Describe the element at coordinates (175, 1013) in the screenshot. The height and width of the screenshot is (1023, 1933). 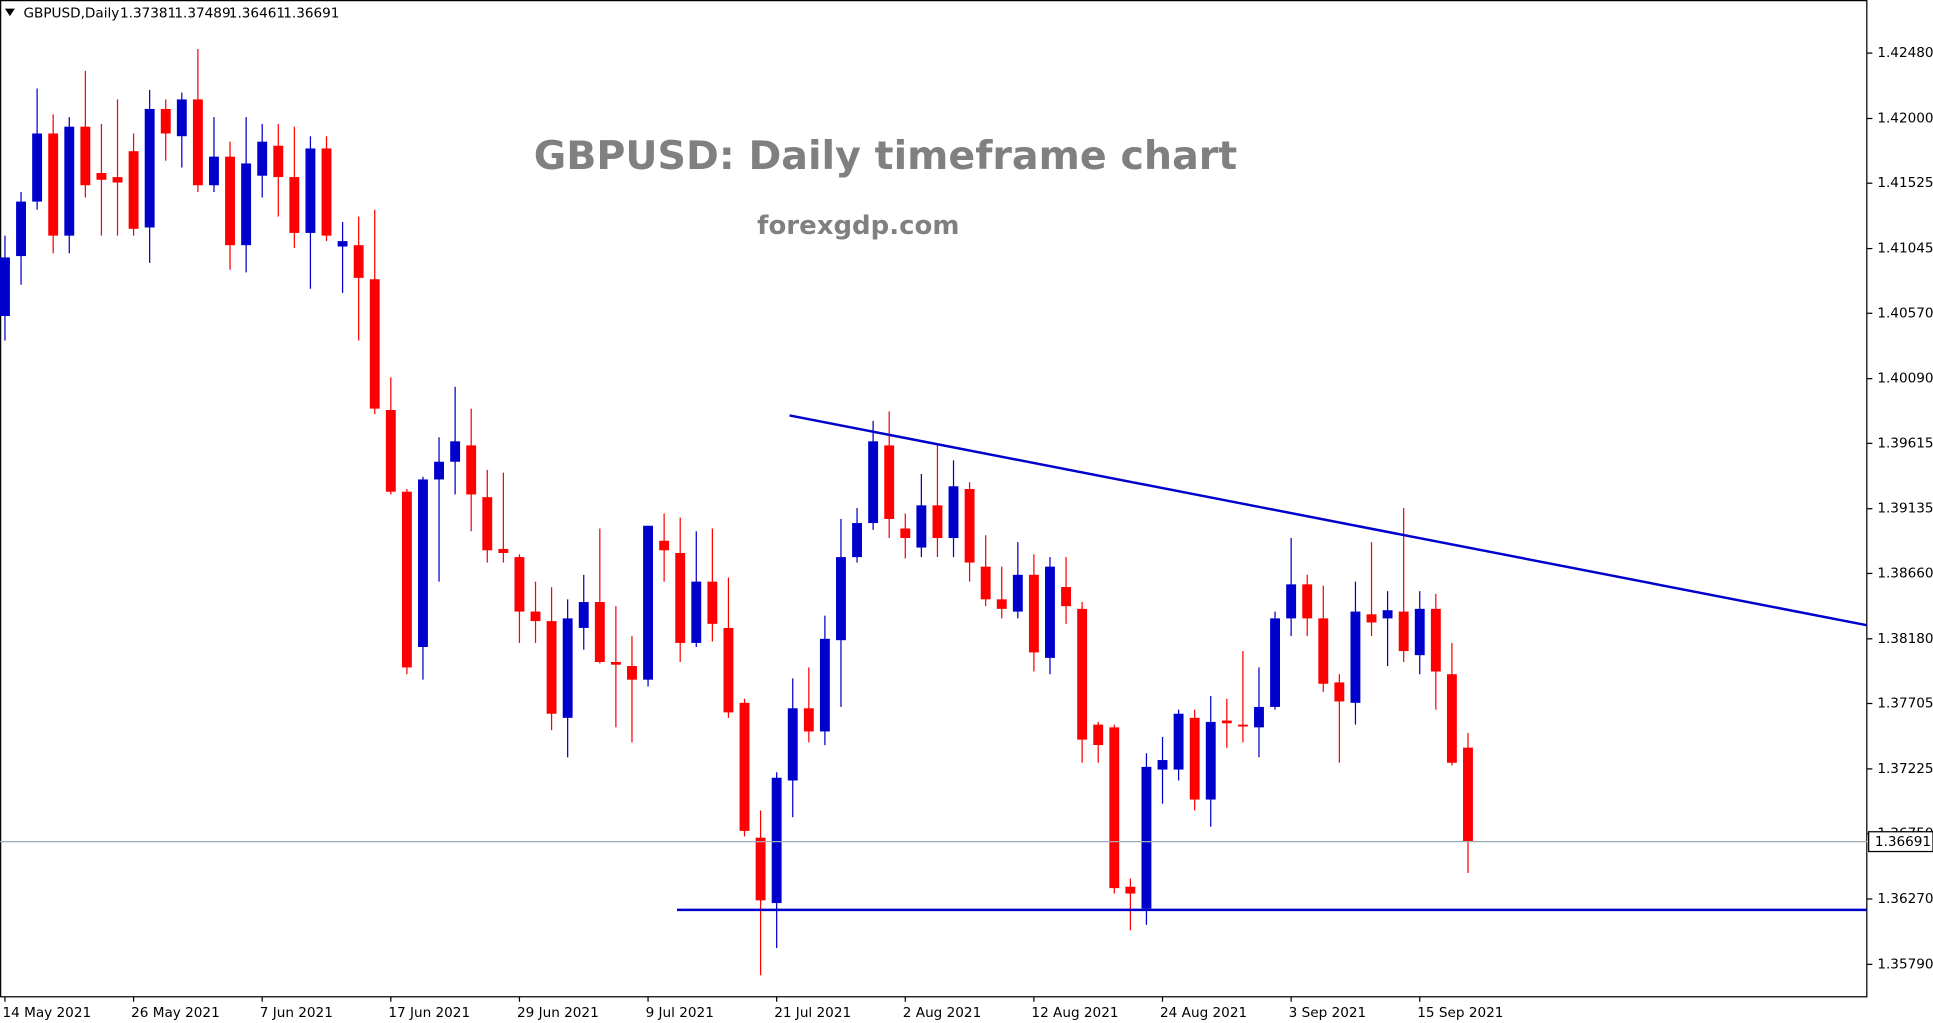
I see `x-tick-label: 26 May 2021` at that location.